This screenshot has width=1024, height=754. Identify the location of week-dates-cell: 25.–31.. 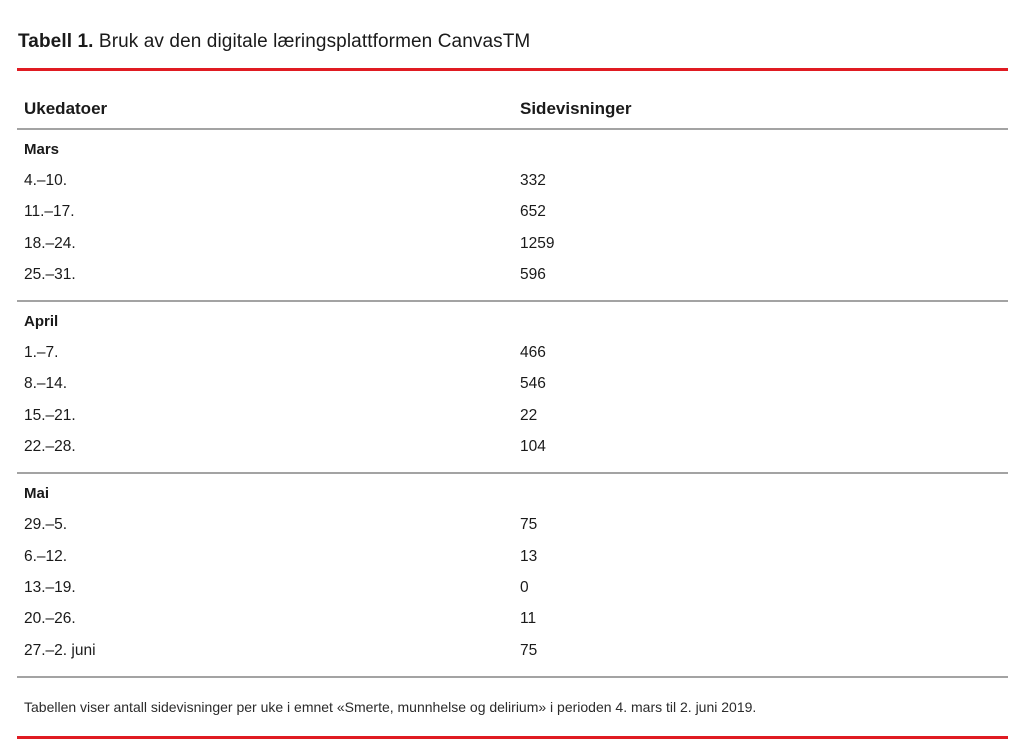
(50, 274).